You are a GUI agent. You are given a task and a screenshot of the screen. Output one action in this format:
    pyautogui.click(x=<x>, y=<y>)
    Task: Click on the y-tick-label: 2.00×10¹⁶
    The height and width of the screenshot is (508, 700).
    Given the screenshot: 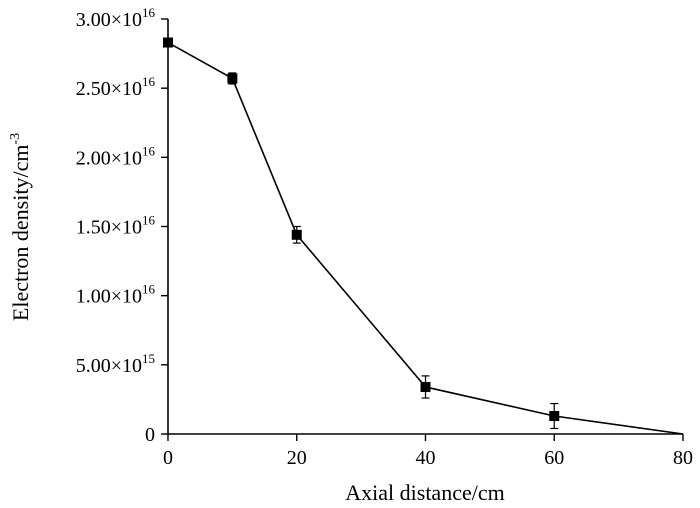 What is the action you would take?
    pyautogui.click(x=116, y=156)
    